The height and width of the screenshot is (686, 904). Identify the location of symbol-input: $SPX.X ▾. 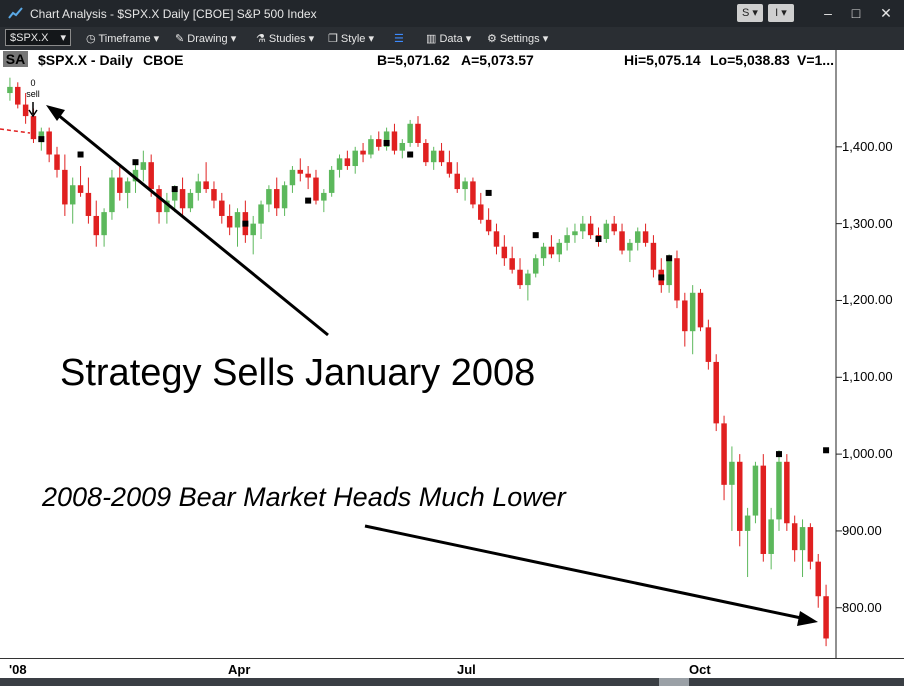
(38, 37).